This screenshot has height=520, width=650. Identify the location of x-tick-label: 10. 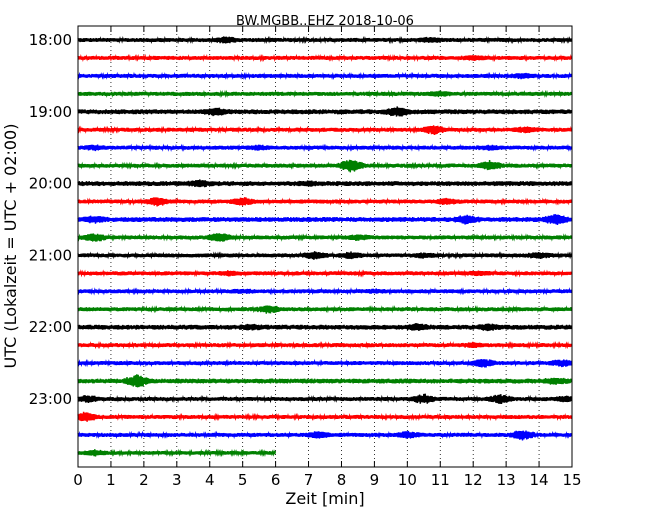
(407, 480).